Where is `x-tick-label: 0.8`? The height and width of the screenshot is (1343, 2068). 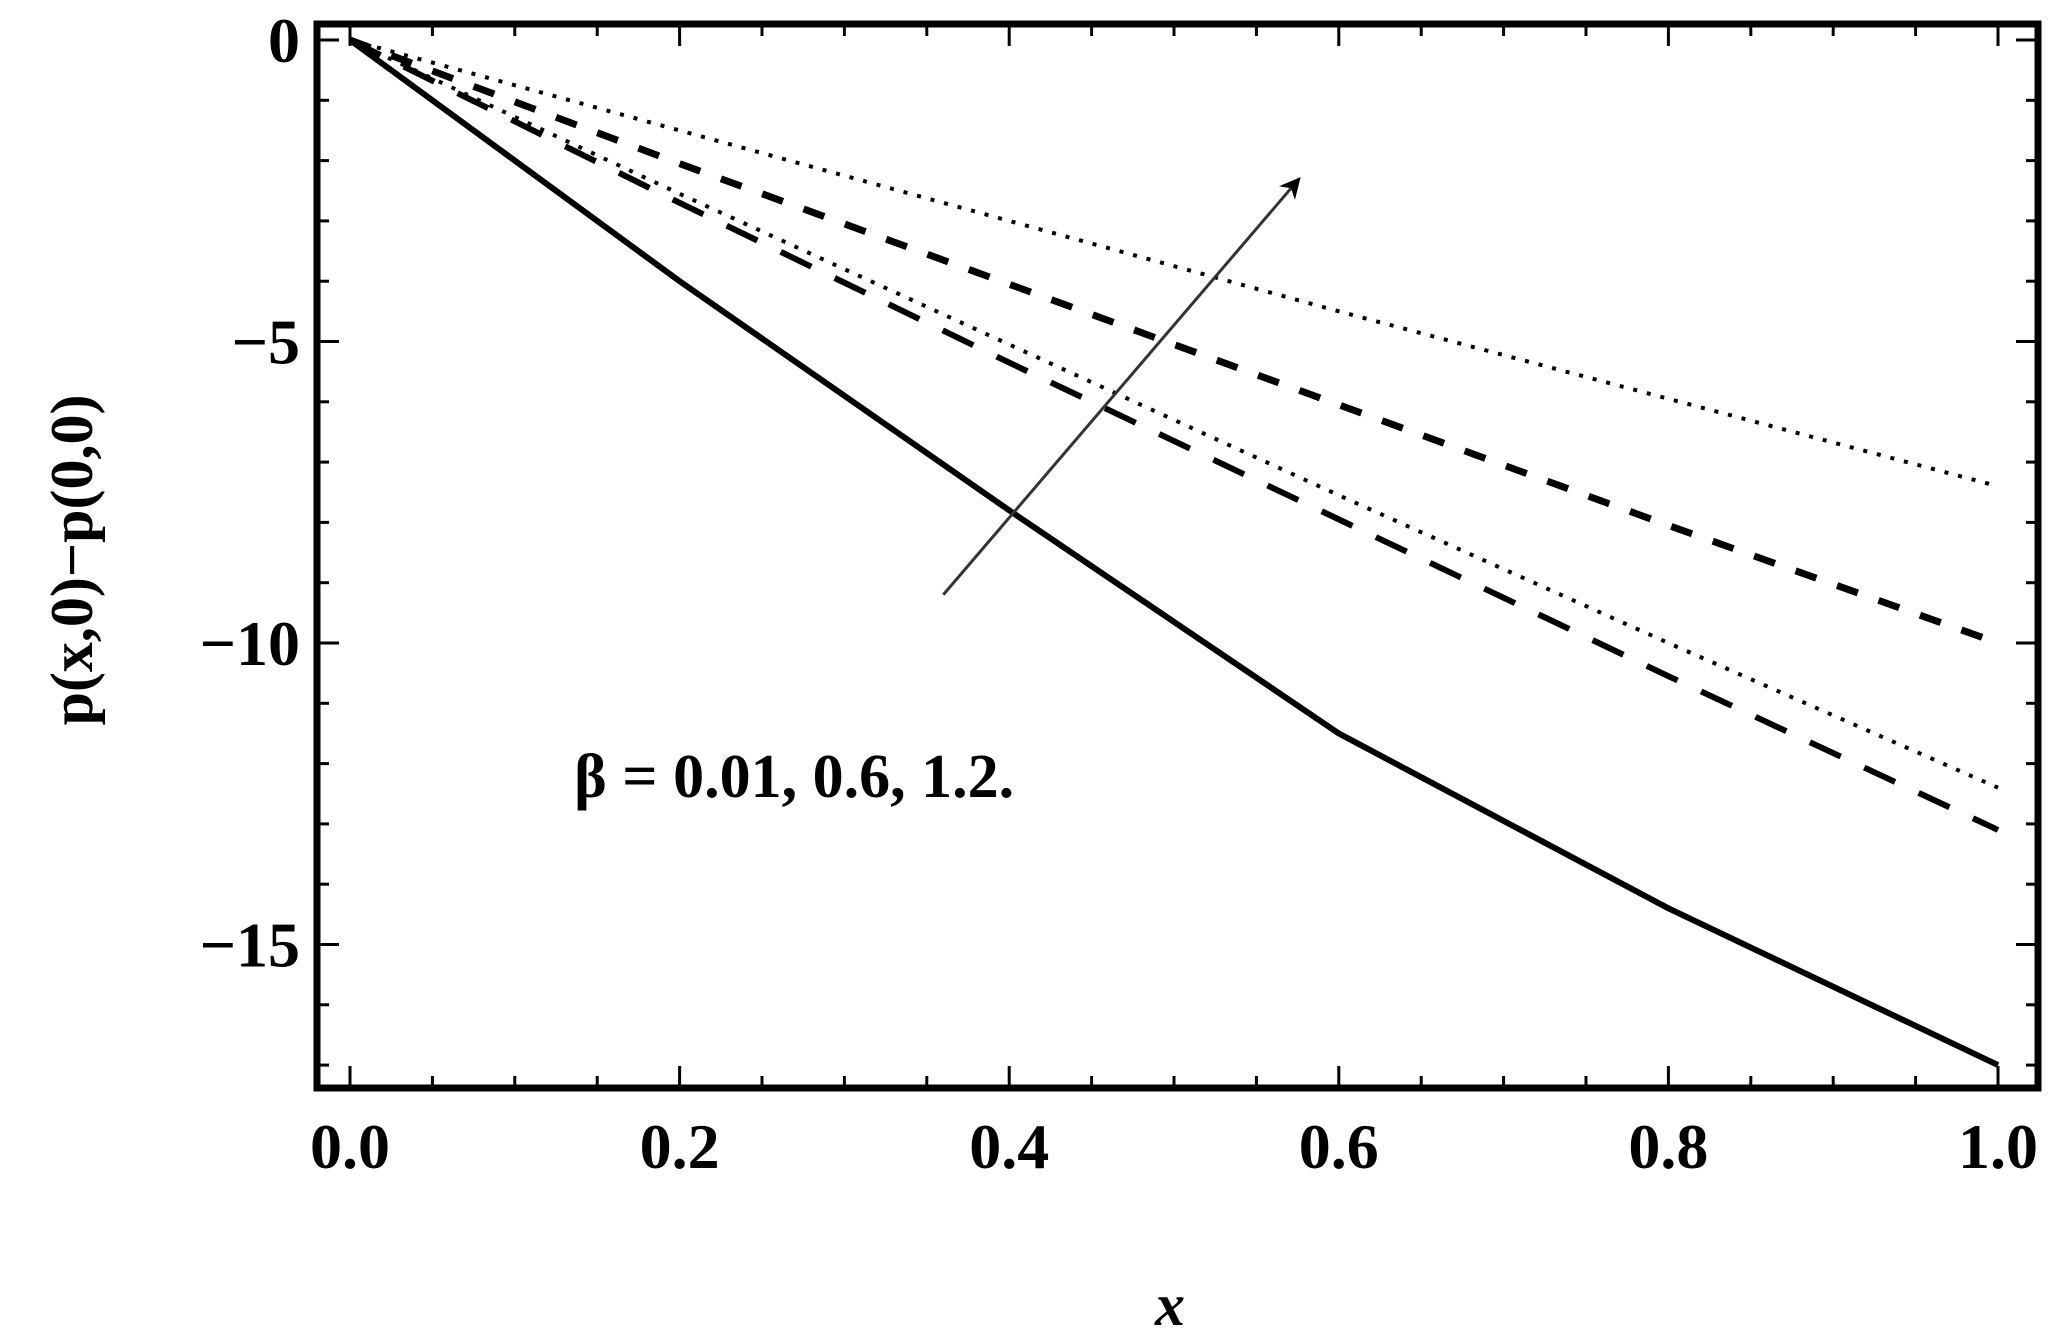 x-tick-label: 0.8 is located at coordinates (1668, 1146).